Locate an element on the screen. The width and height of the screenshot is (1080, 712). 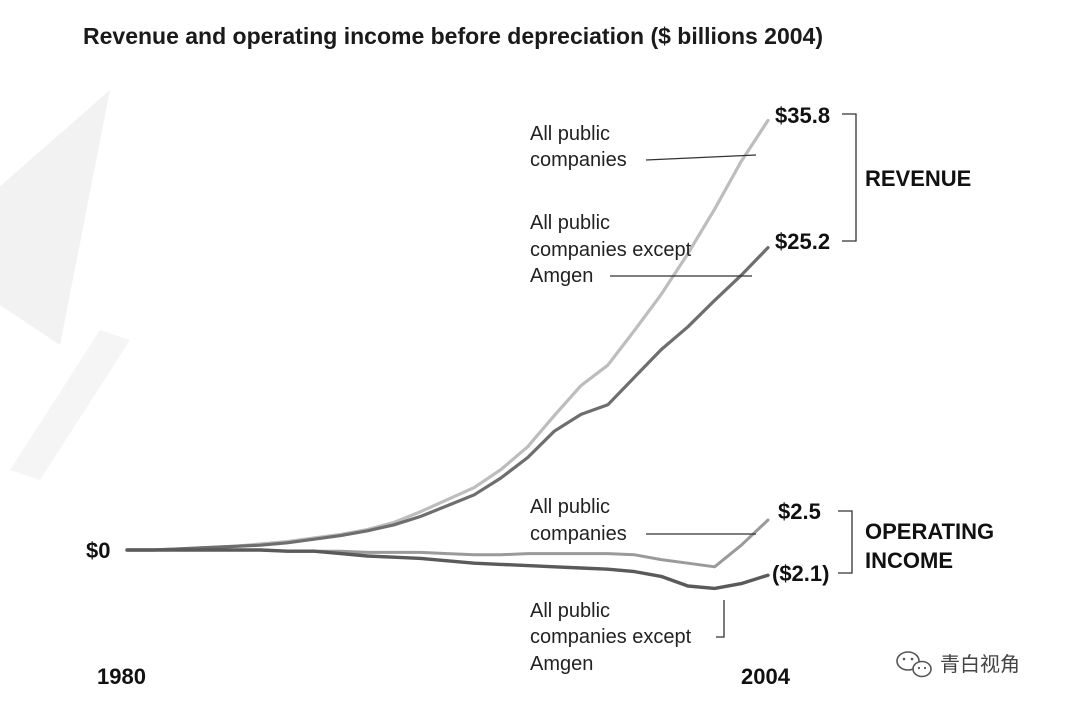
operating-income-group-label-line-1: OPERATING is located at coordinates (929, 531).